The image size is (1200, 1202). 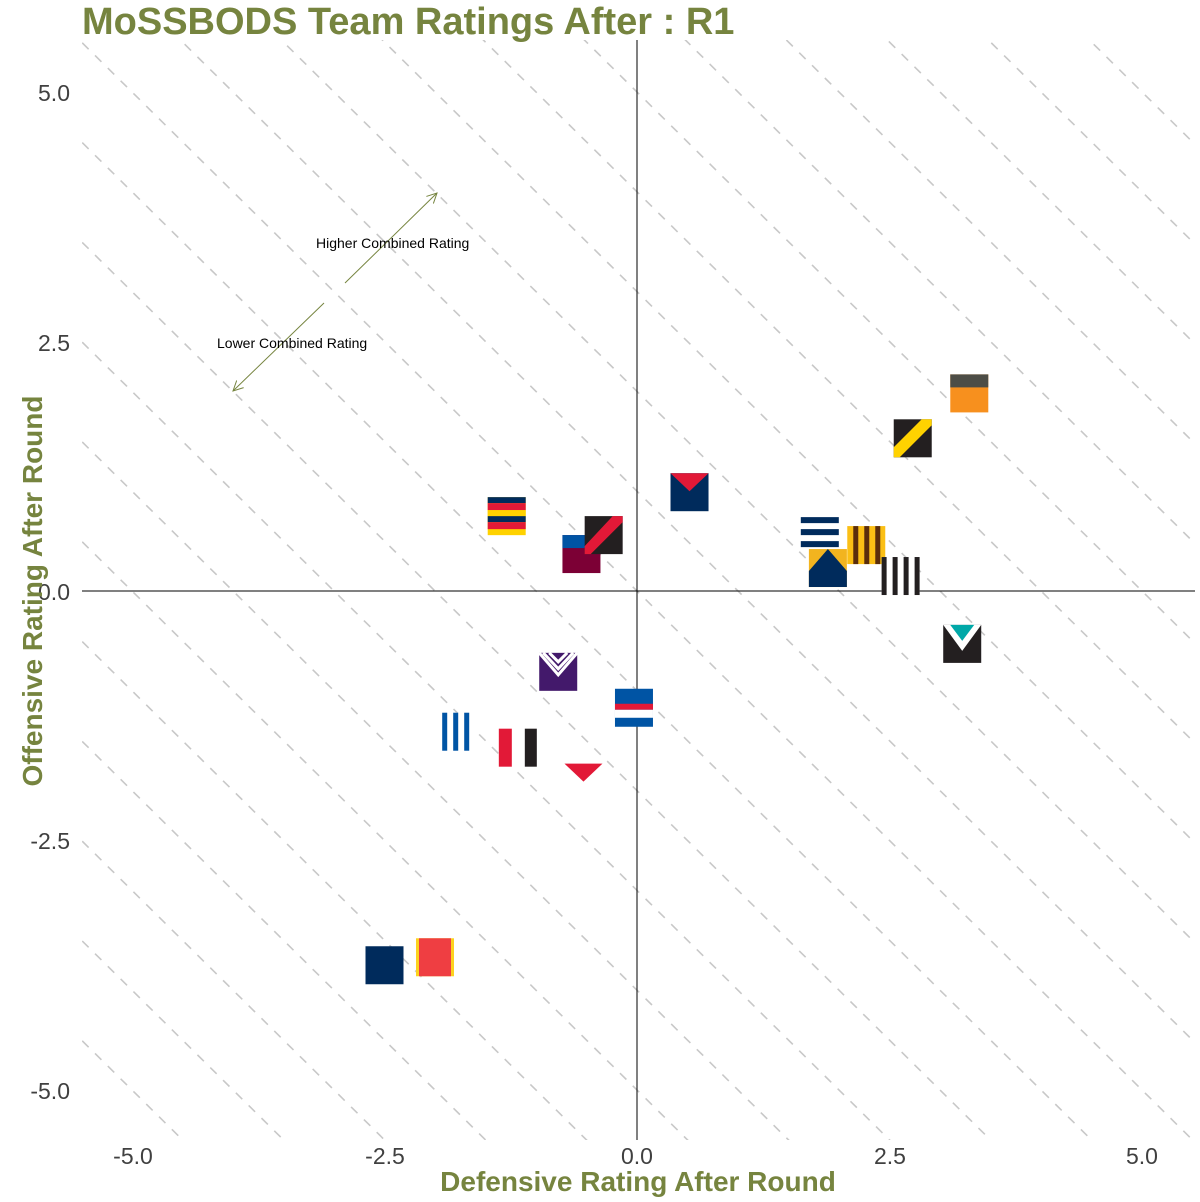 What do you see at coordinates (558, 671) in the screenshot?
I see `team-point-fremantle` at bounding box center [558, 671].